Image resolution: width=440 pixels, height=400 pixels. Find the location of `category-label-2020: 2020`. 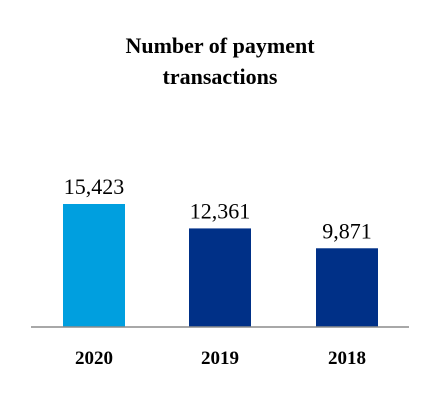

category-label-2020: 2020 is located at coordinates (94, 358).